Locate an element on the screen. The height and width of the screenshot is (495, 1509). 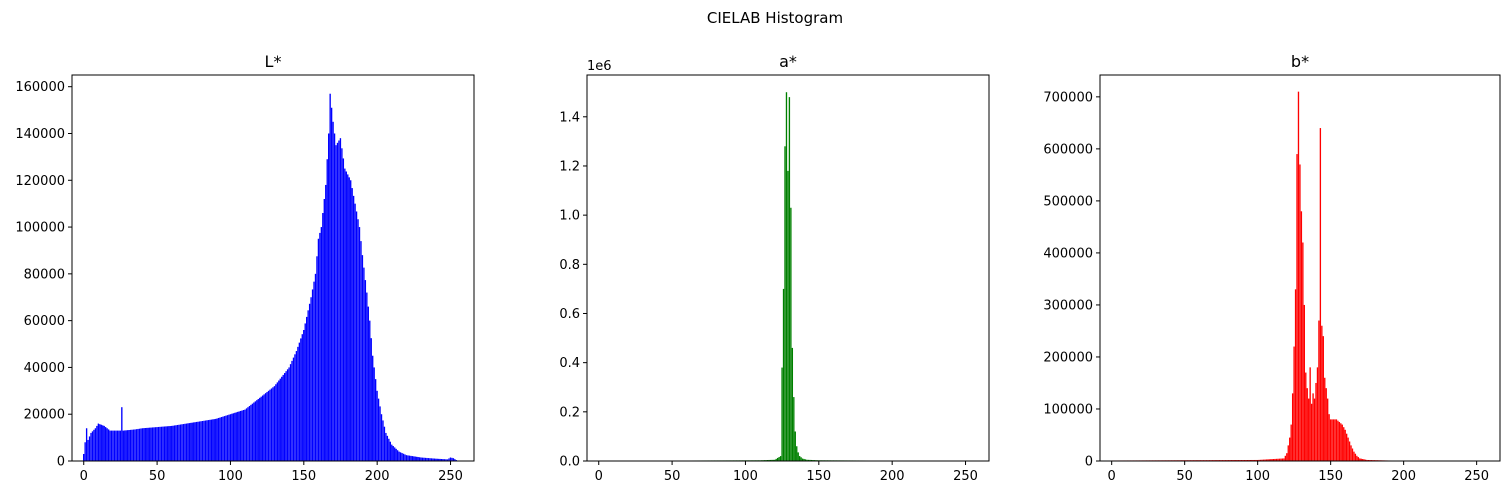
y-tick-label: 200000 is located at coordinates (1068, 357).